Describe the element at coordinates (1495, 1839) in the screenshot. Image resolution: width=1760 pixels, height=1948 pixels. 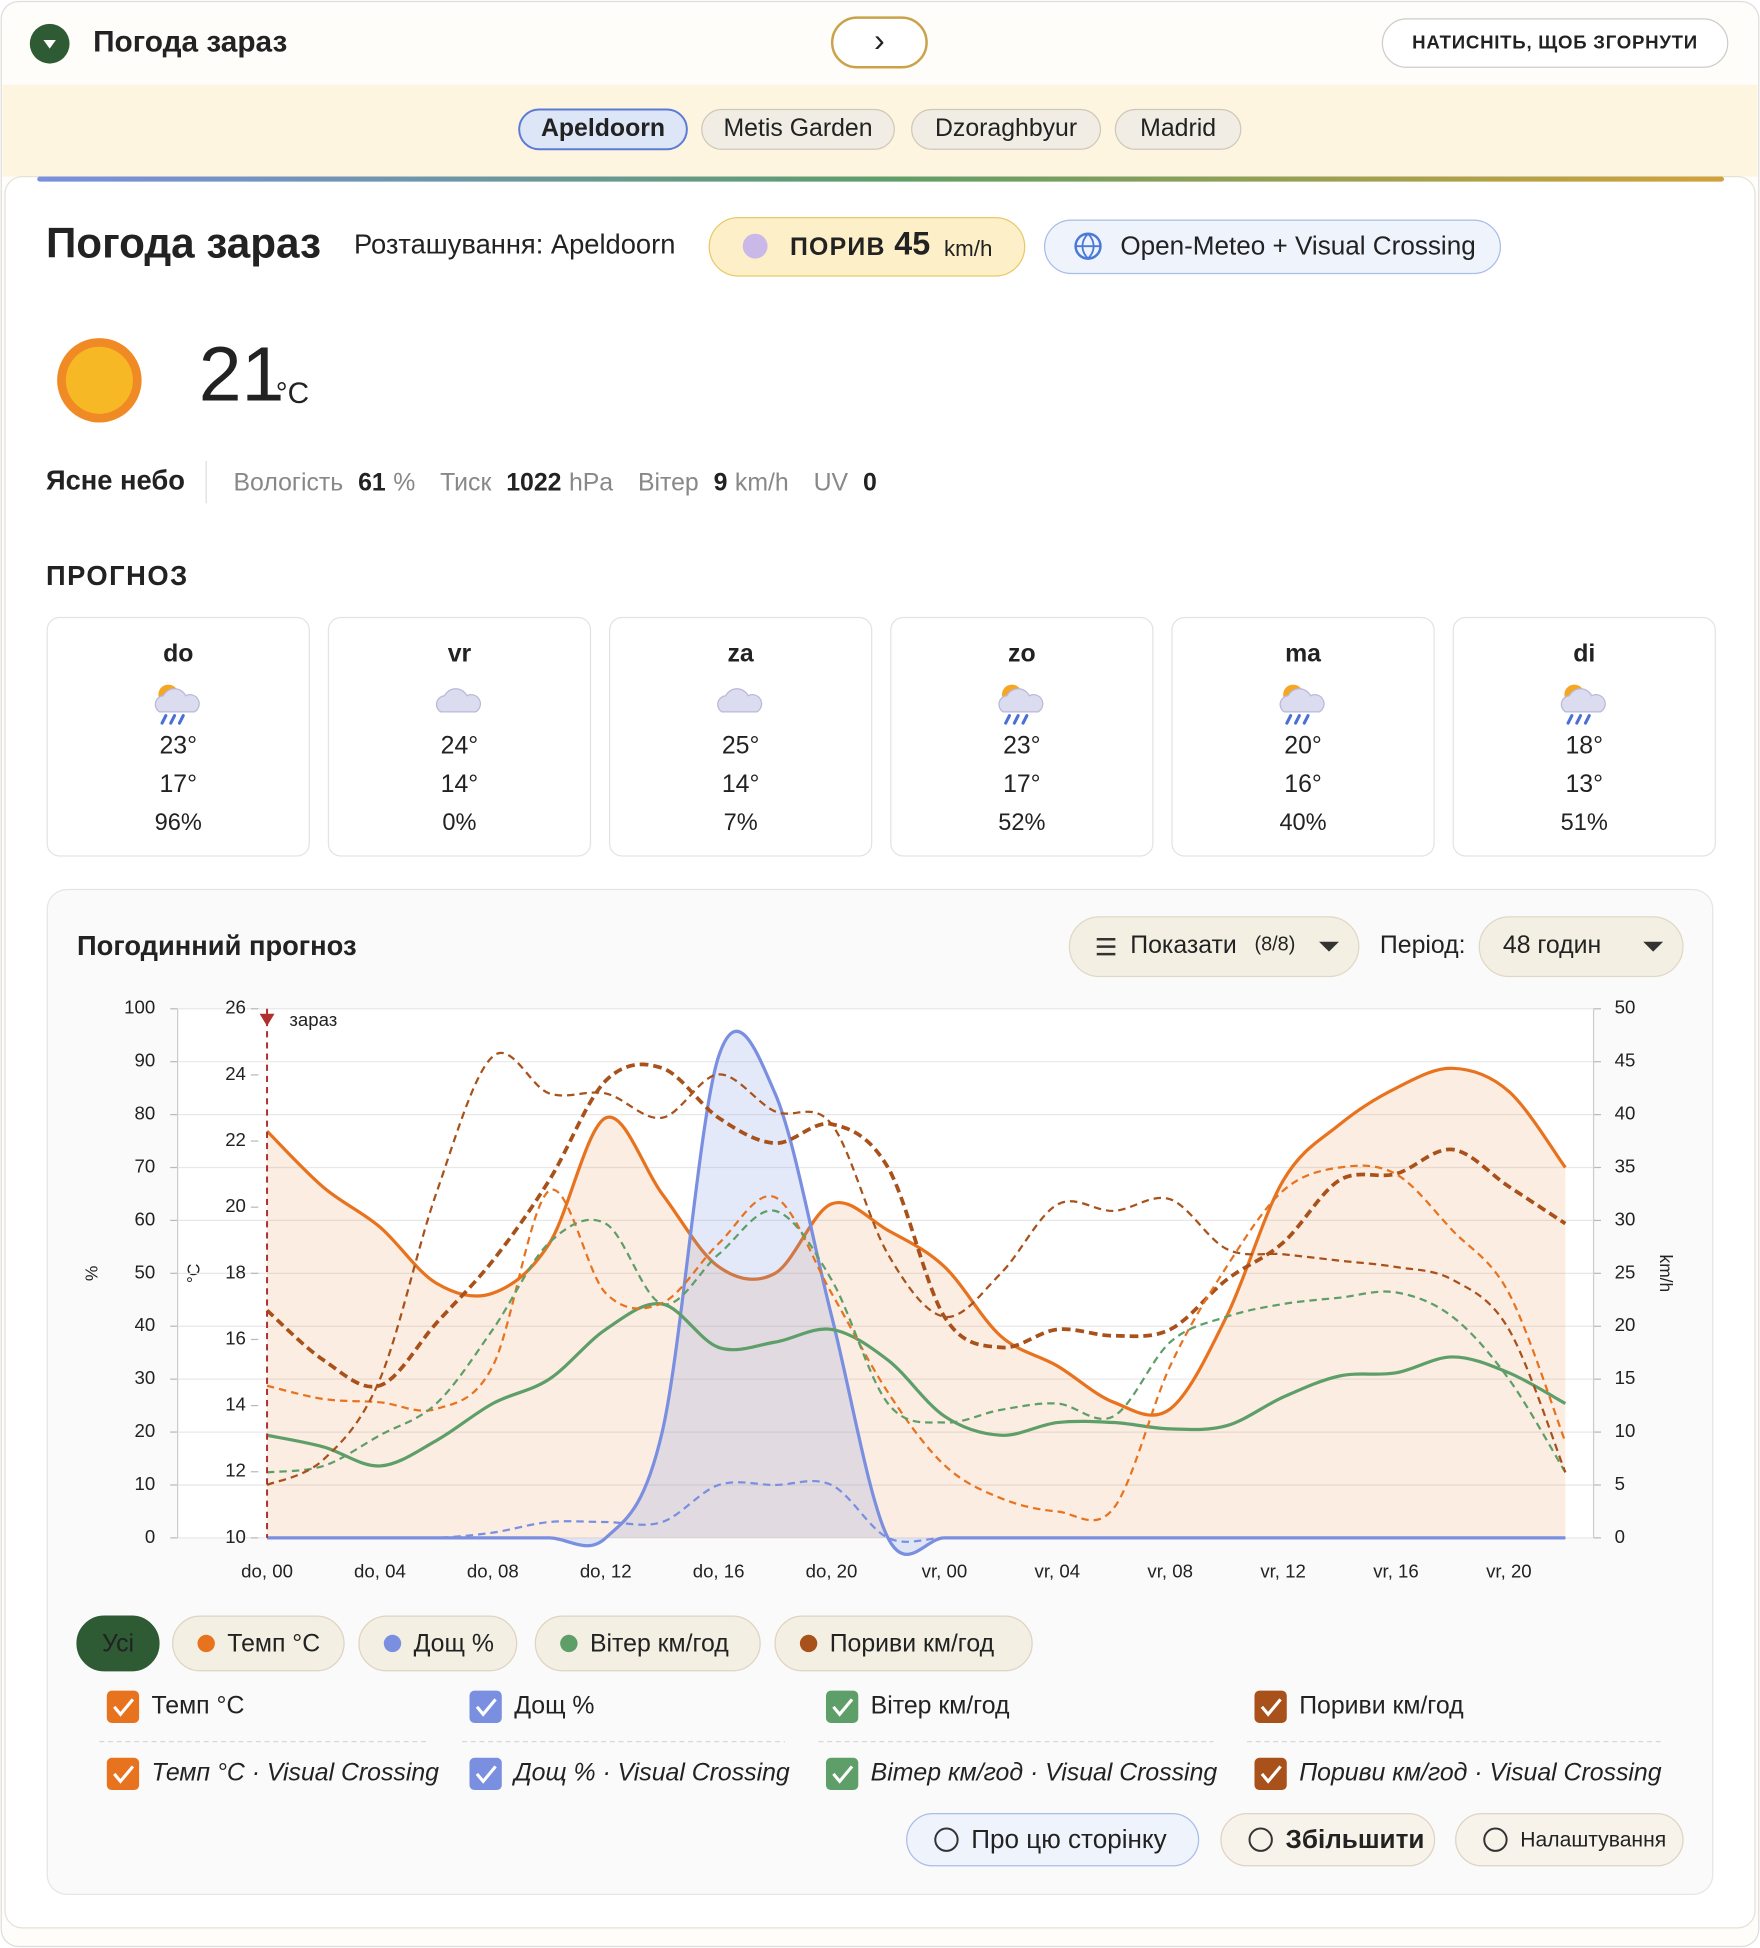
I see `button-icon` at that location.